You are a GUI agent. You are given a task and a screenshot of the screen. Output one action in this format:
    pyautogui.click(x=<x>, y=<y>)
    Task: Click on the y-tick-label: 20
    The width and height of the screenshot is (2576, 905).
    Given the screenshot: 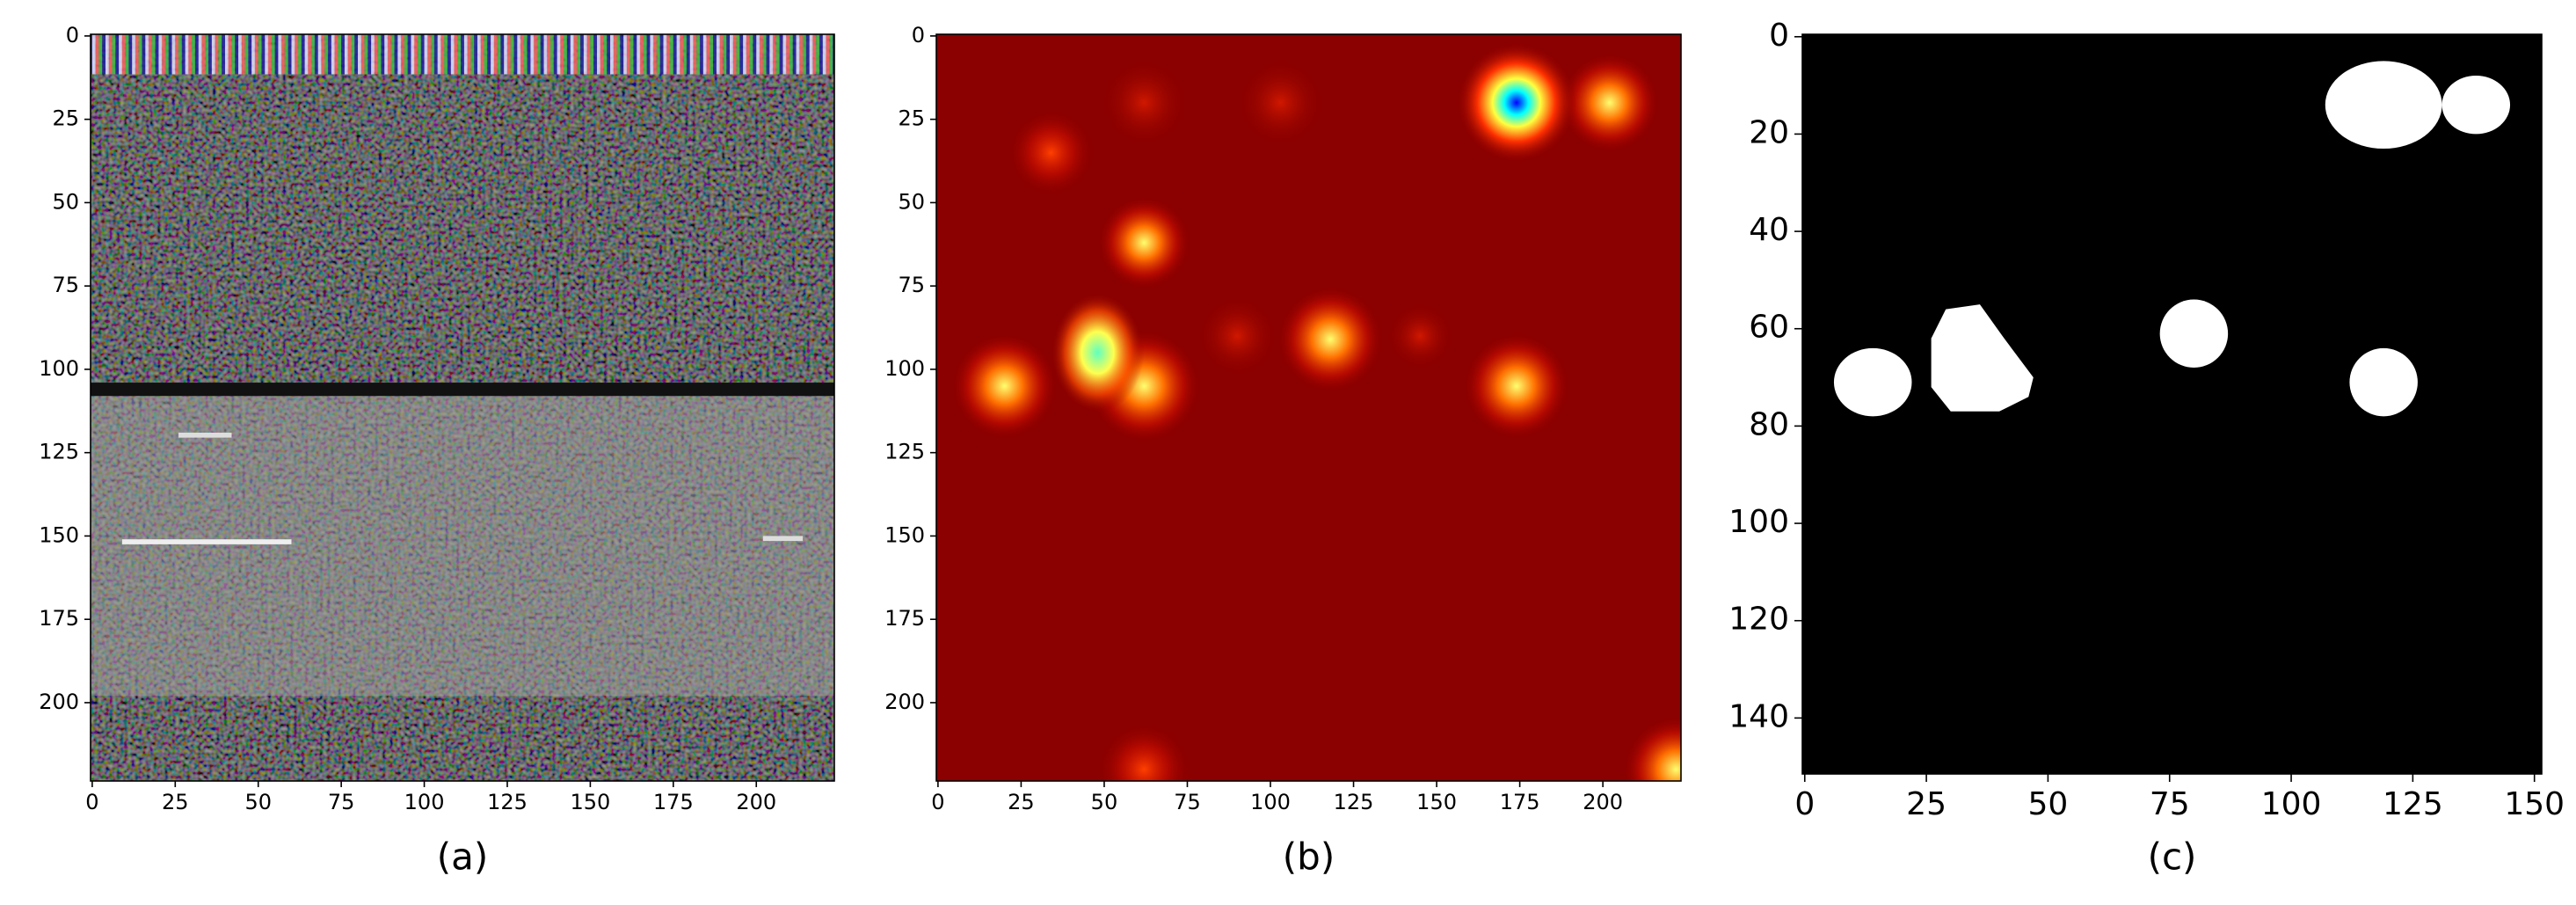 What is the action you would take?
    pyautogui.click(x=1769, y=132)
    